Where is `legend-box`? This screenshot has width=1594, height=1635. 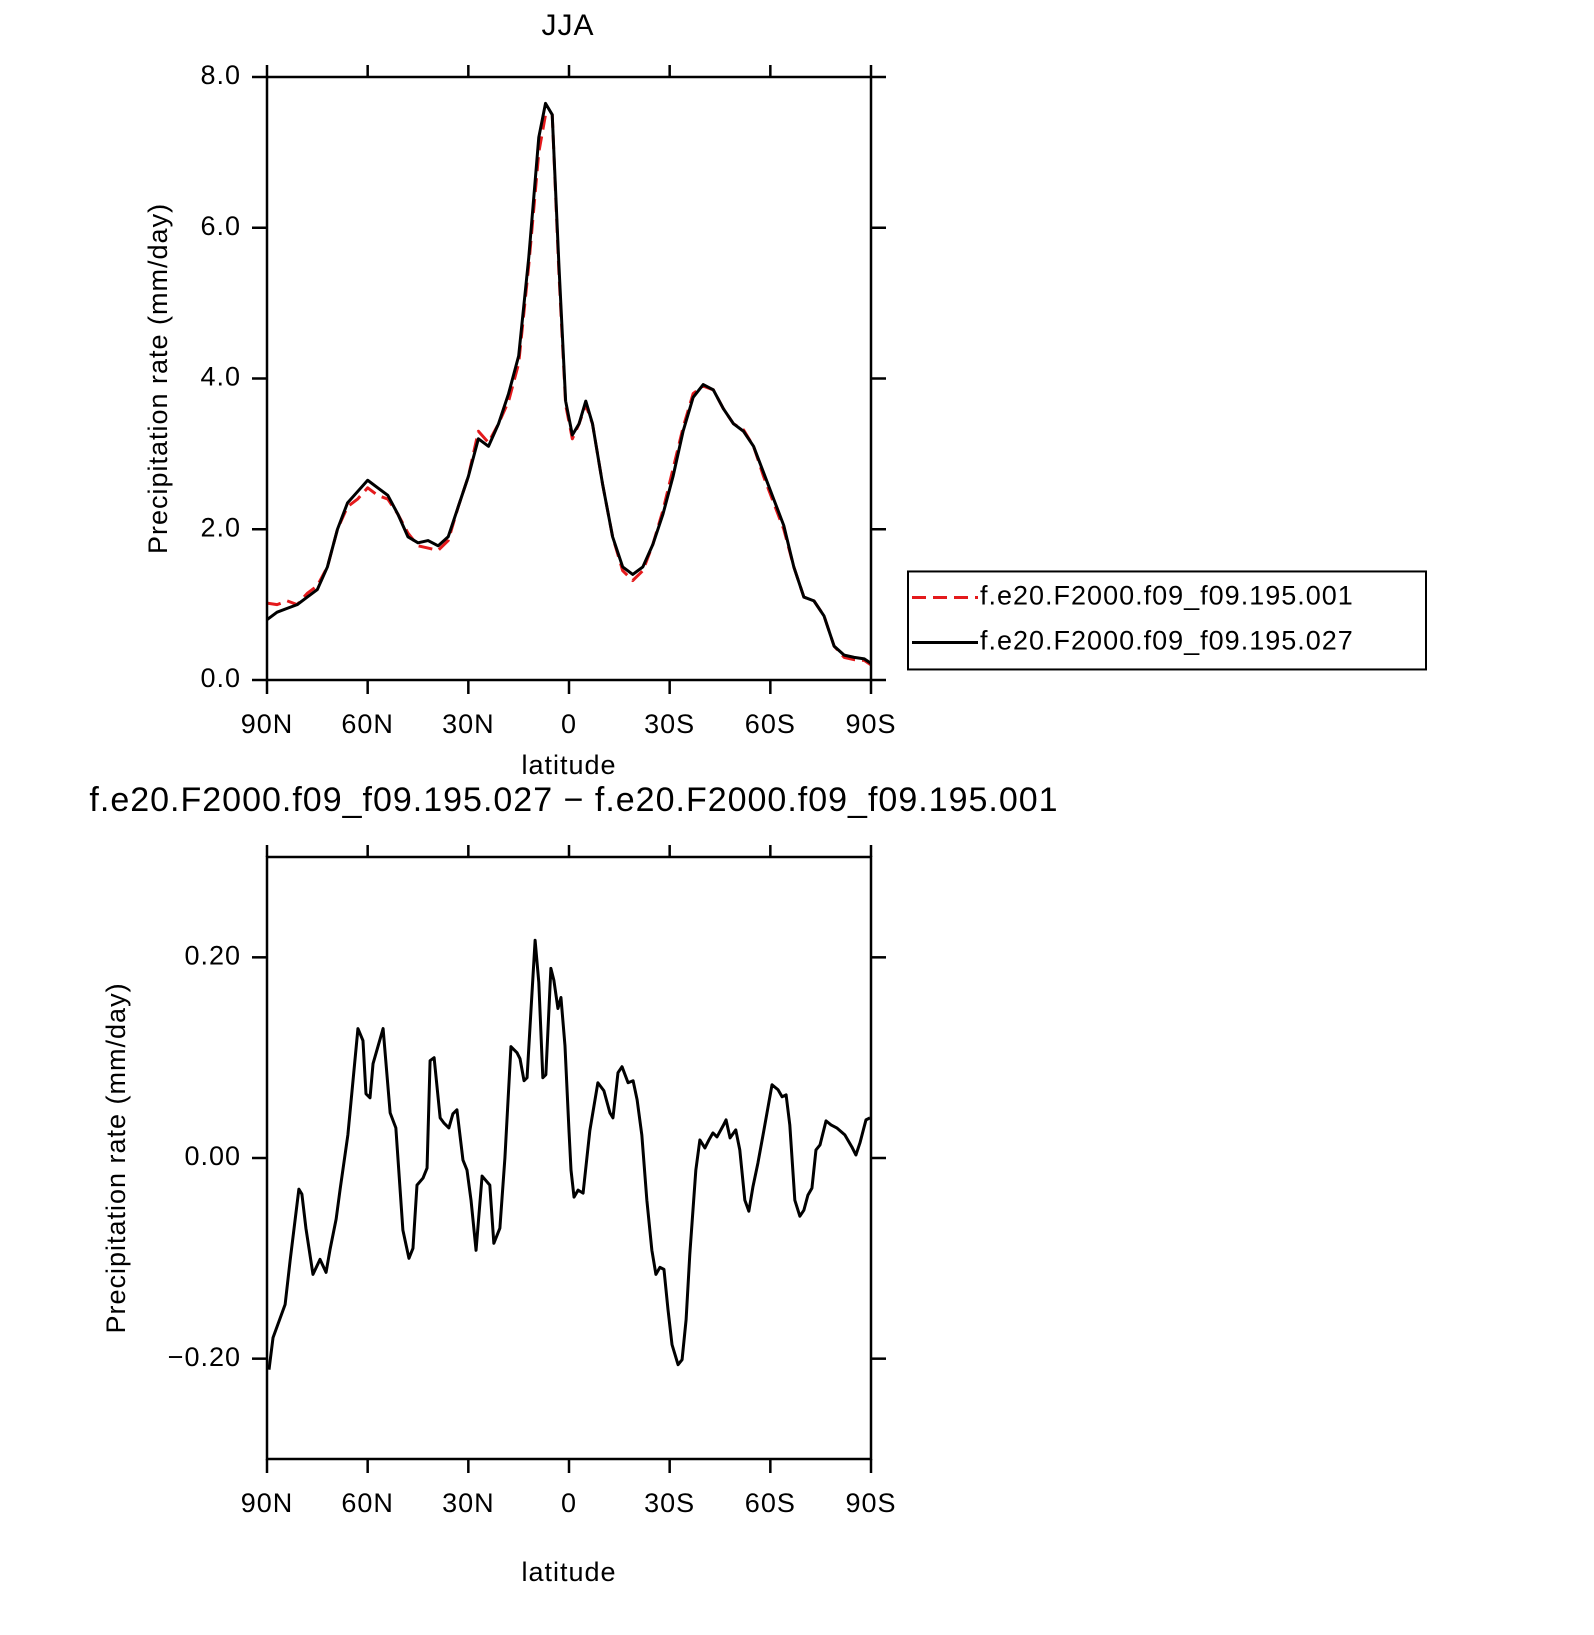
legend-box is located at coordinates (1167, 620).